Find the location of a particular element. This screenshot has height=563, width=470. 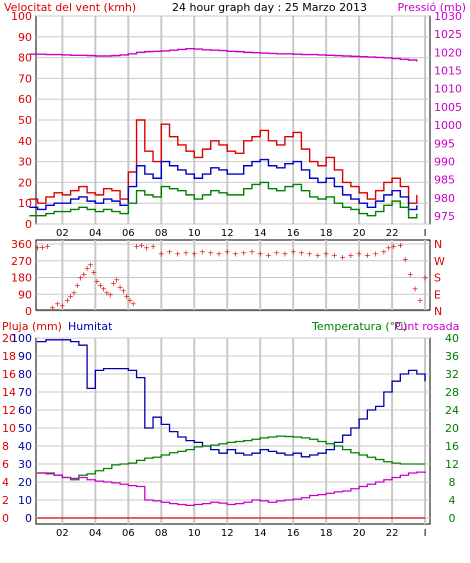

humidity-y-tick-label: 30 is located at coordinates (25, 464).